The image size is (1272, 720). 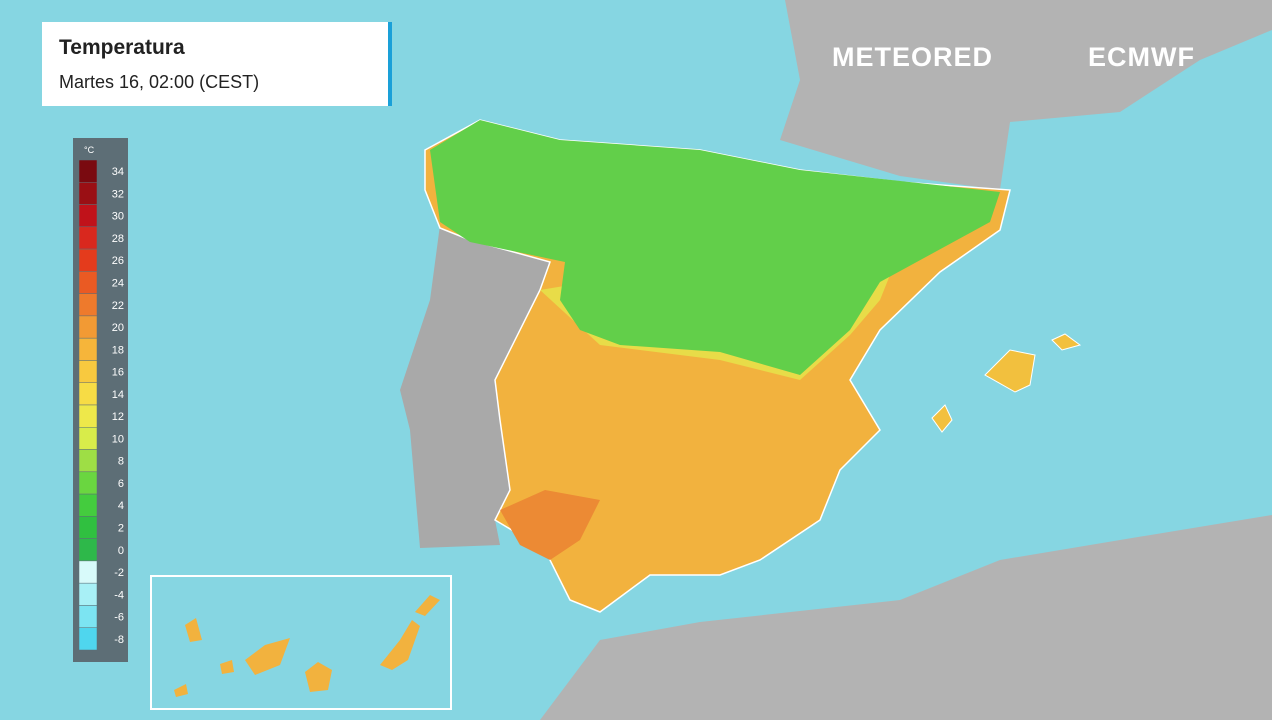 I want to click on legend-label: 30, so click(x=118, y=217).